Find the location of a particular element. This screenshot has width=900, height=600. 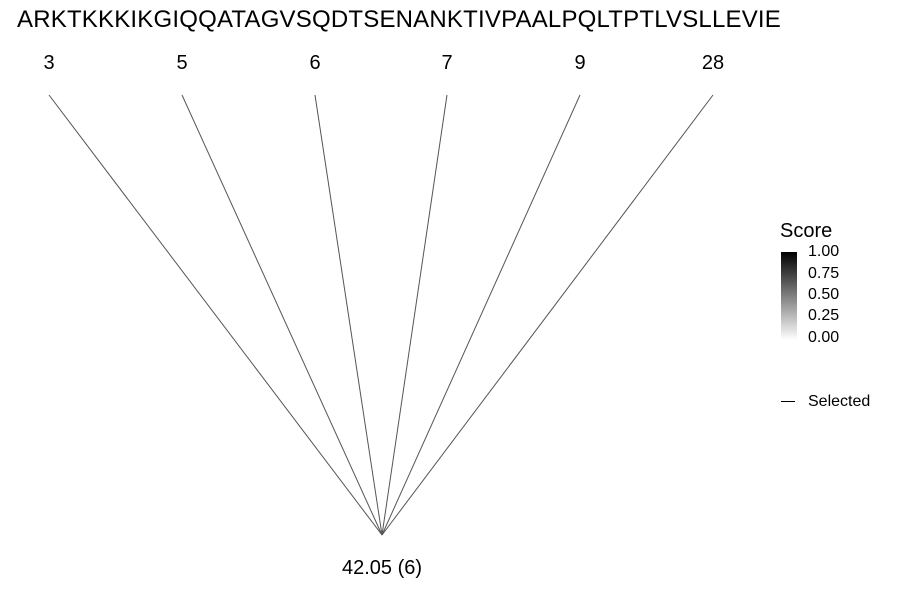

bottom-node-label: 42.05 (6) is located at coordinates (382, 568).